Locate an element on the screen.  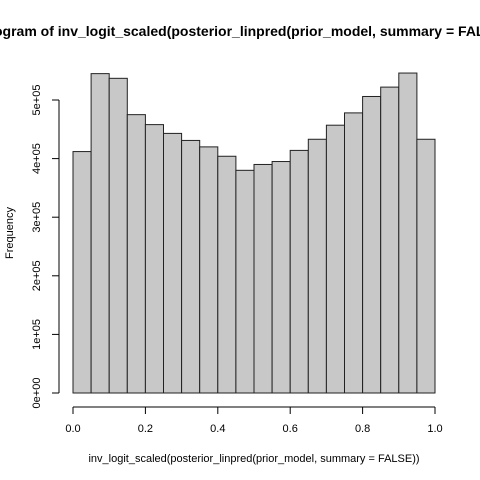
y-tick-label: 4e+05 is located at coordinates (37, 158).